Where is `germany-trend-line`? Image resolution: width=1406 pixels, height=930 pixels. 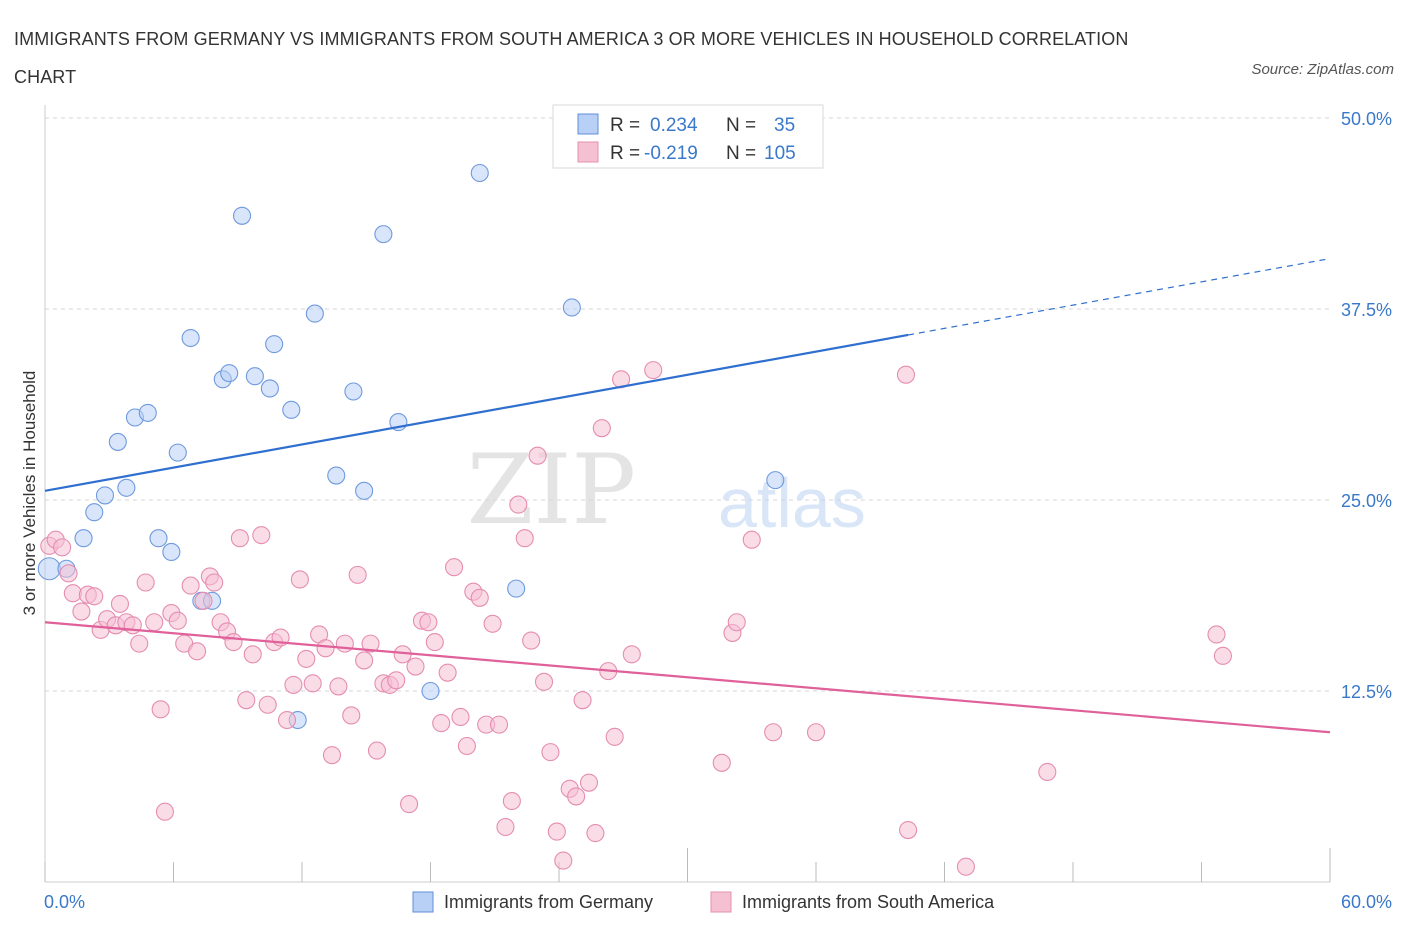
germany-trend-line is located at coordinates (476, 412).